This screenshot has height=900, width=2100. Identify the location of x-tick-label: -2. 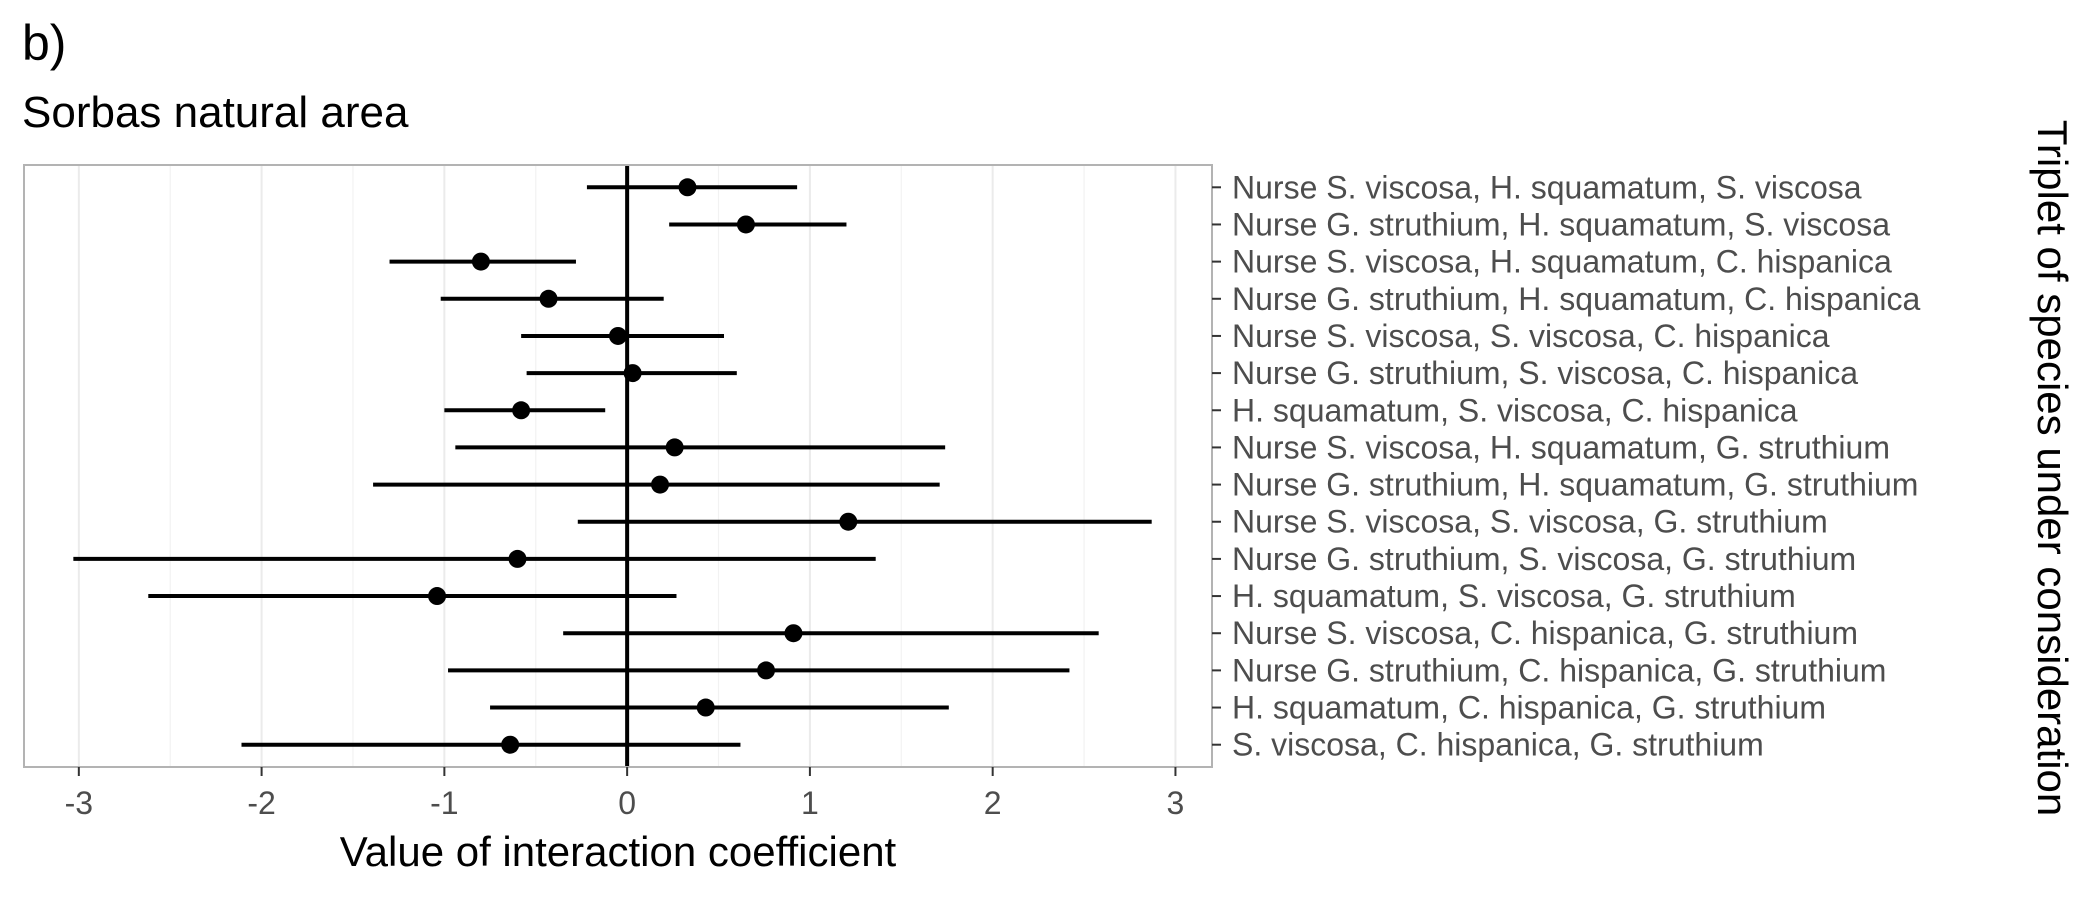
(261, 803).